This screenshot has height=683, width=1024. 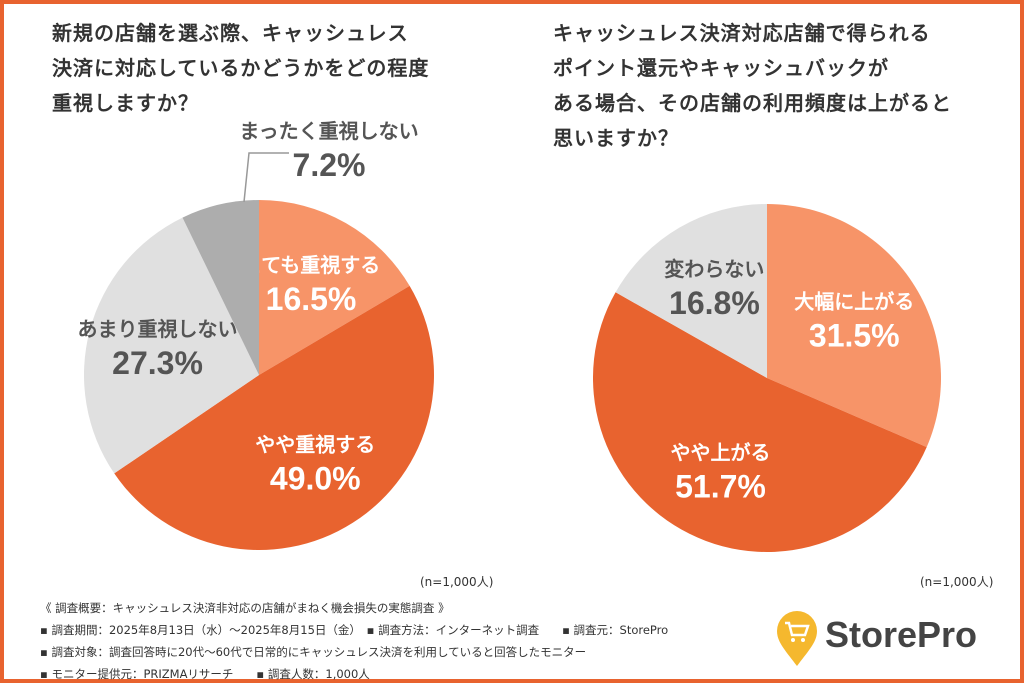 What do you see at coordinates (854, 336) in the screenshot?
I see `slice-value-label: 31.5%` at bounding box center [854, 336].